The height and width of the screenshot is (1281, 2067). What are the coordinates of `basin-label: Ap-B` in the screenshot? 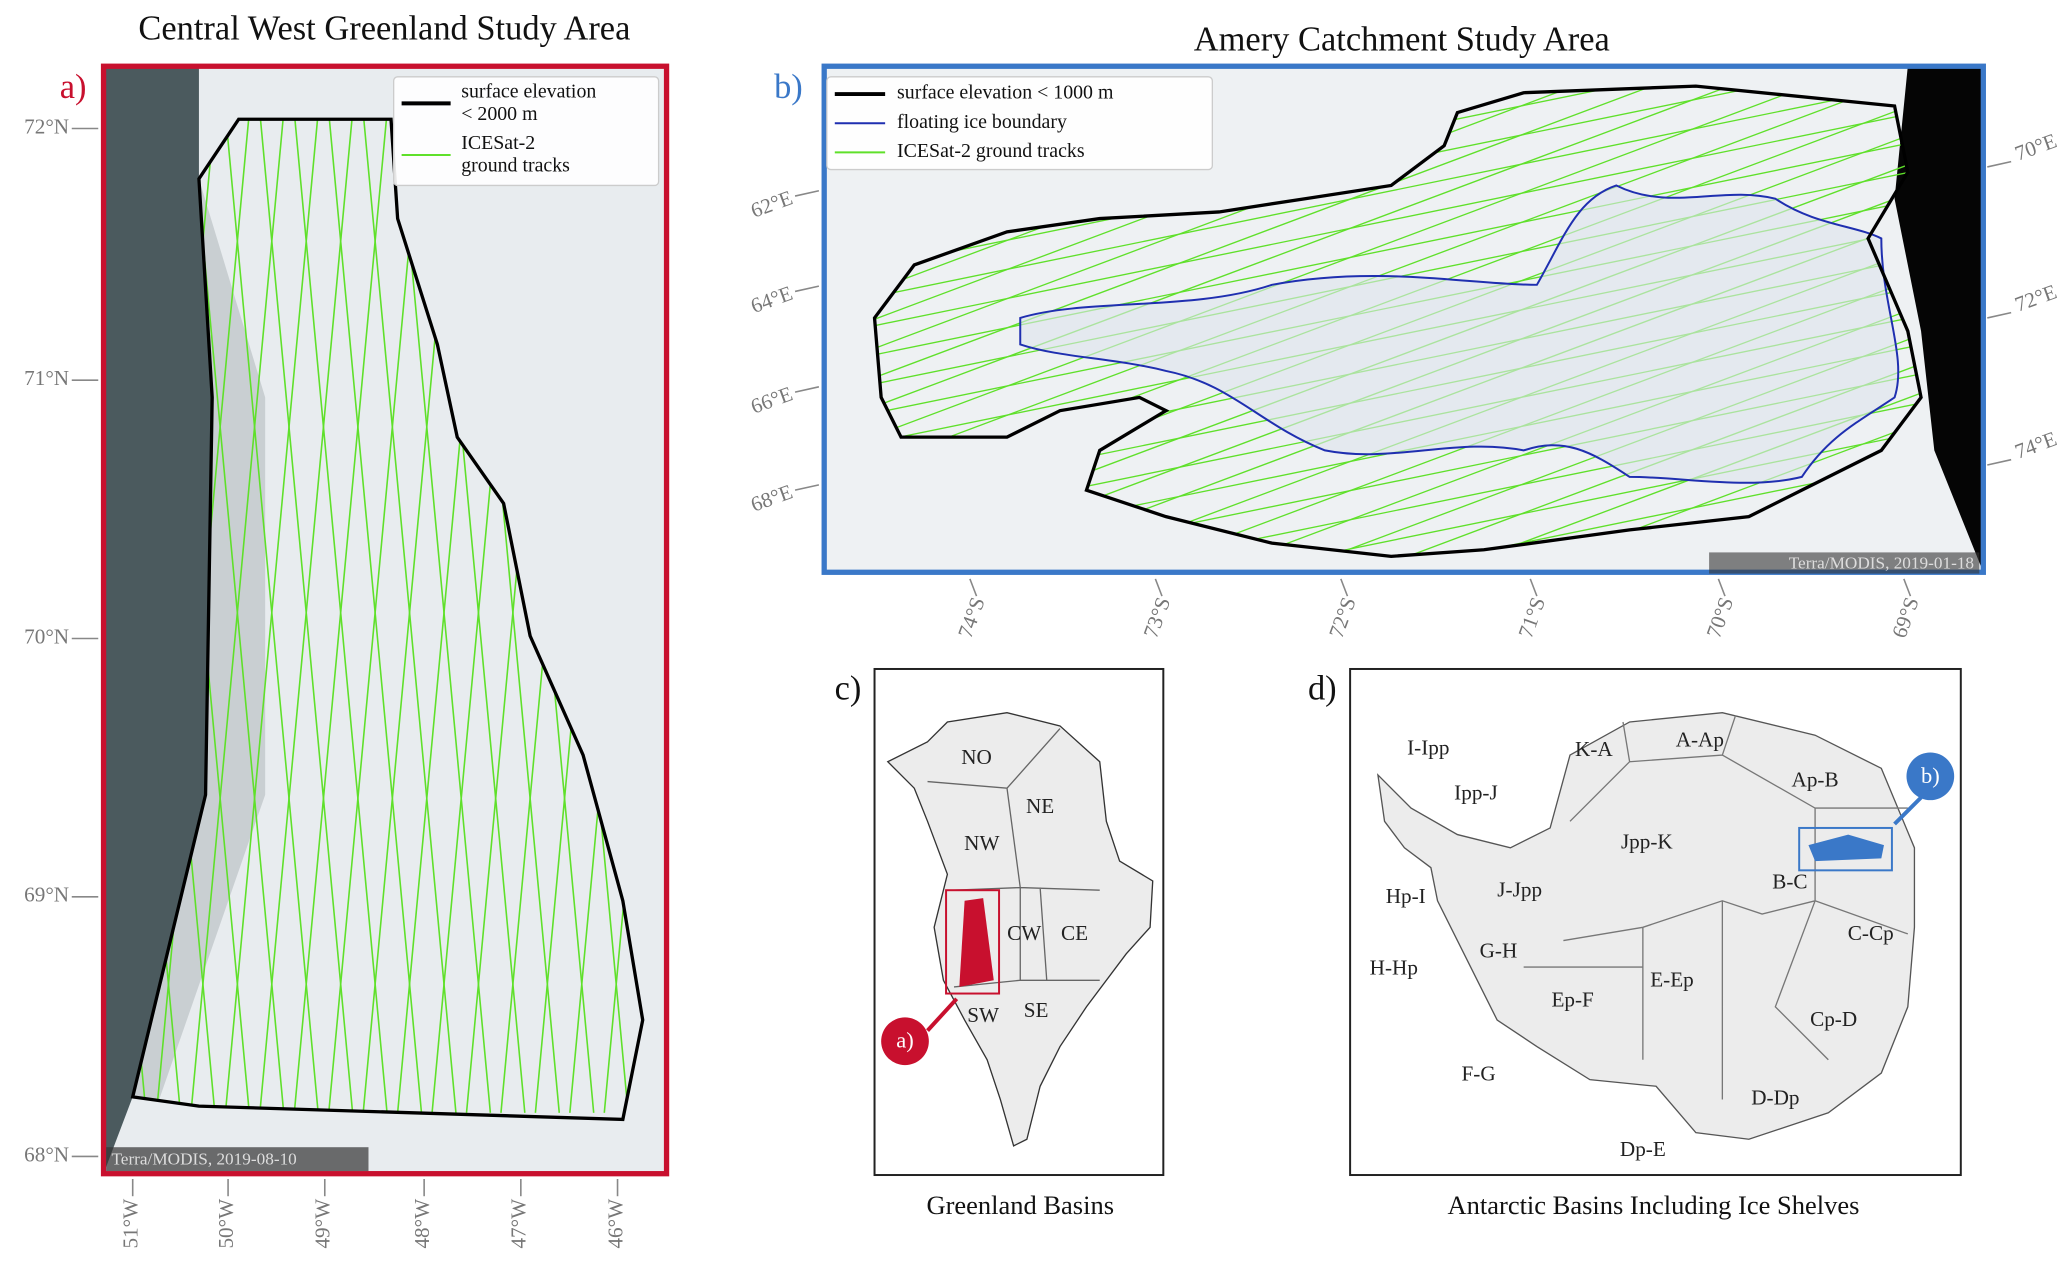 It's located at (1815, 779).